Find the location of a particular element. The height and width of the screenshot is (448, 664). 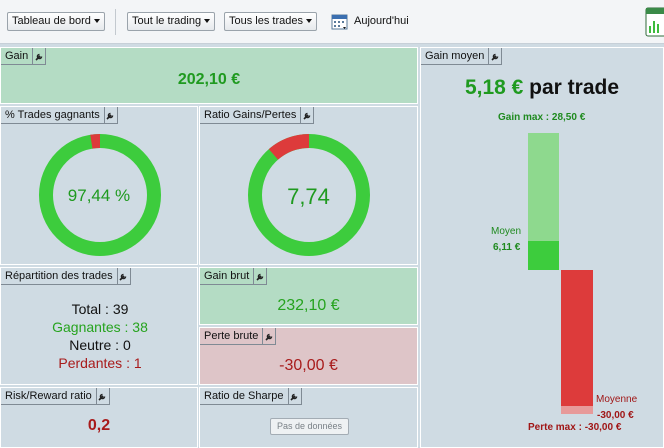

rep-neutral: Neutre : 0 is located at coordinates (100, 345).